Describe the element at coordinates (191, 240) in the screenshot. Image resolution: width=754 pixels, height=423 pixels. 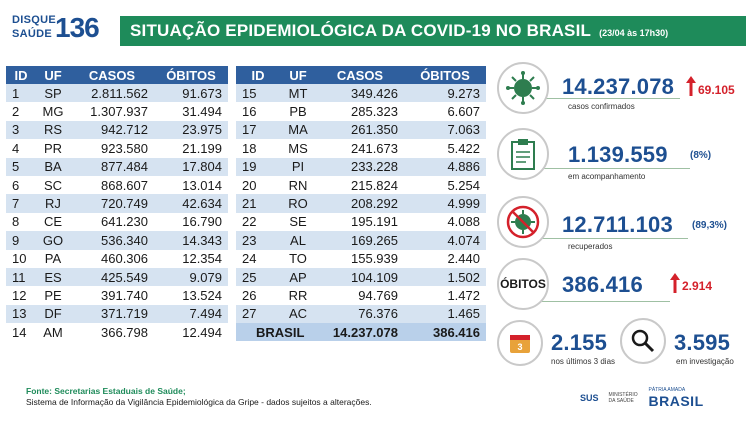
I see `row-obitos: 14.343` at that location.